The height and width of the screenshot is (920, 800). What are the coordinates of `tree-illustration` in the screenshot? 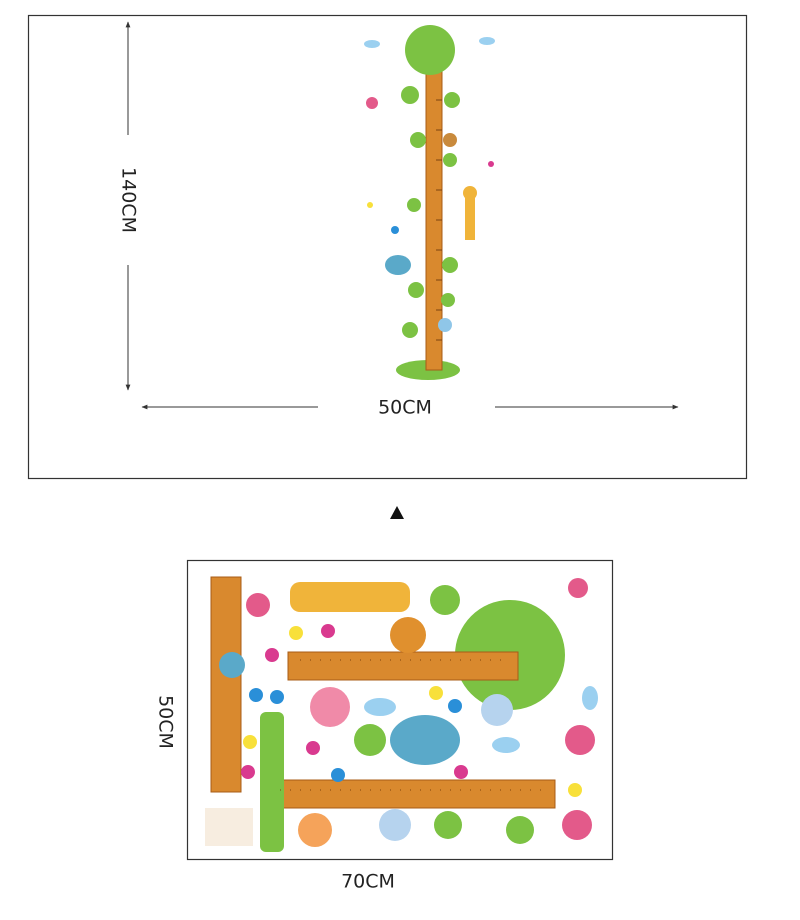 It's located at (429, 202).